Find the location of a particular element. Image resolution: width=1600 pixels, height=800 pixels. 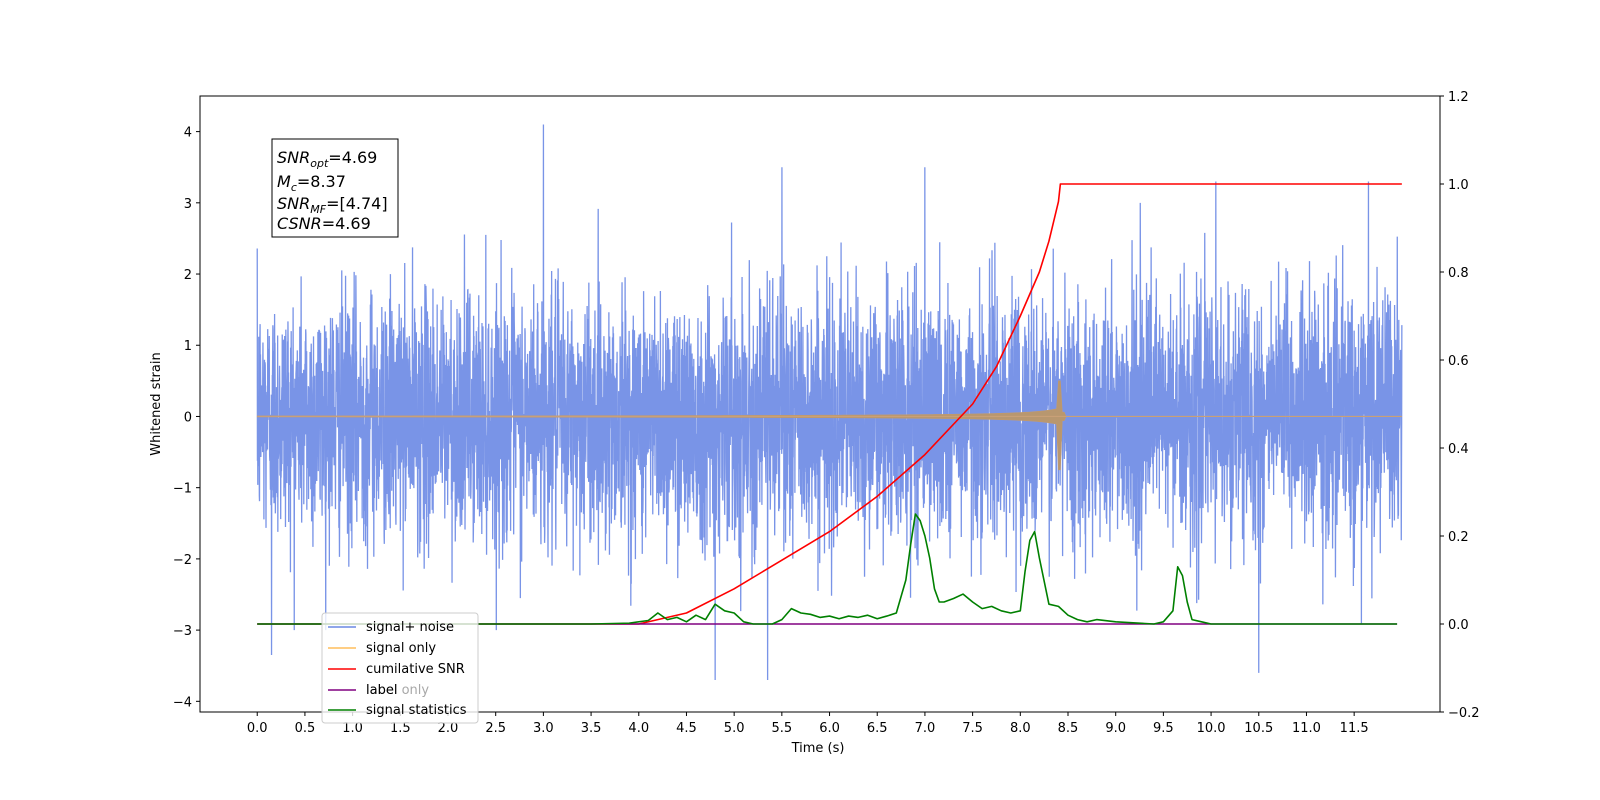

x-tick-label: 11.0 is located at coordinates (1306, 728).